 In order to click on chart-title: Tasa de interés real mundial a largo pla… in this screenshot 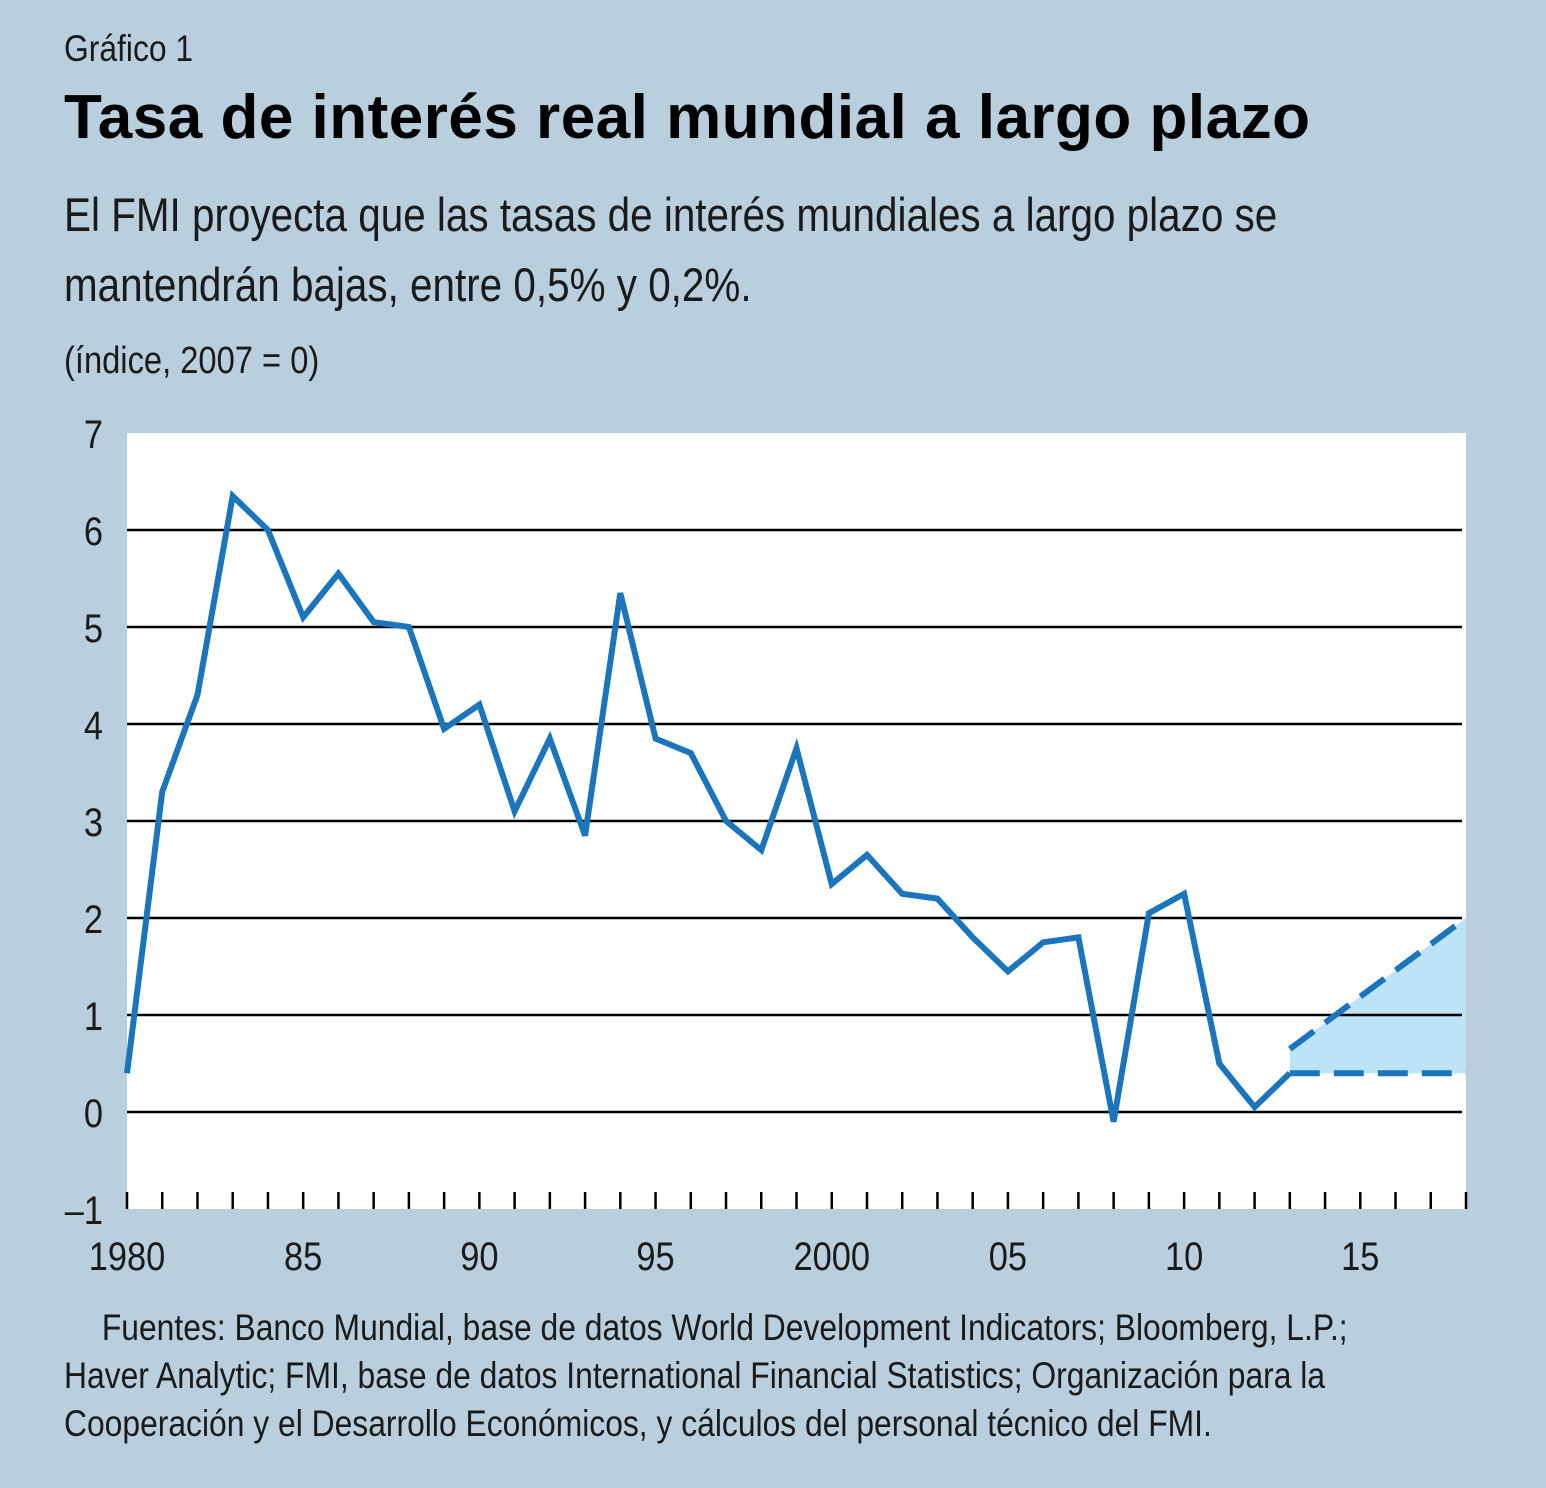, I will do `click(687, 117)`.